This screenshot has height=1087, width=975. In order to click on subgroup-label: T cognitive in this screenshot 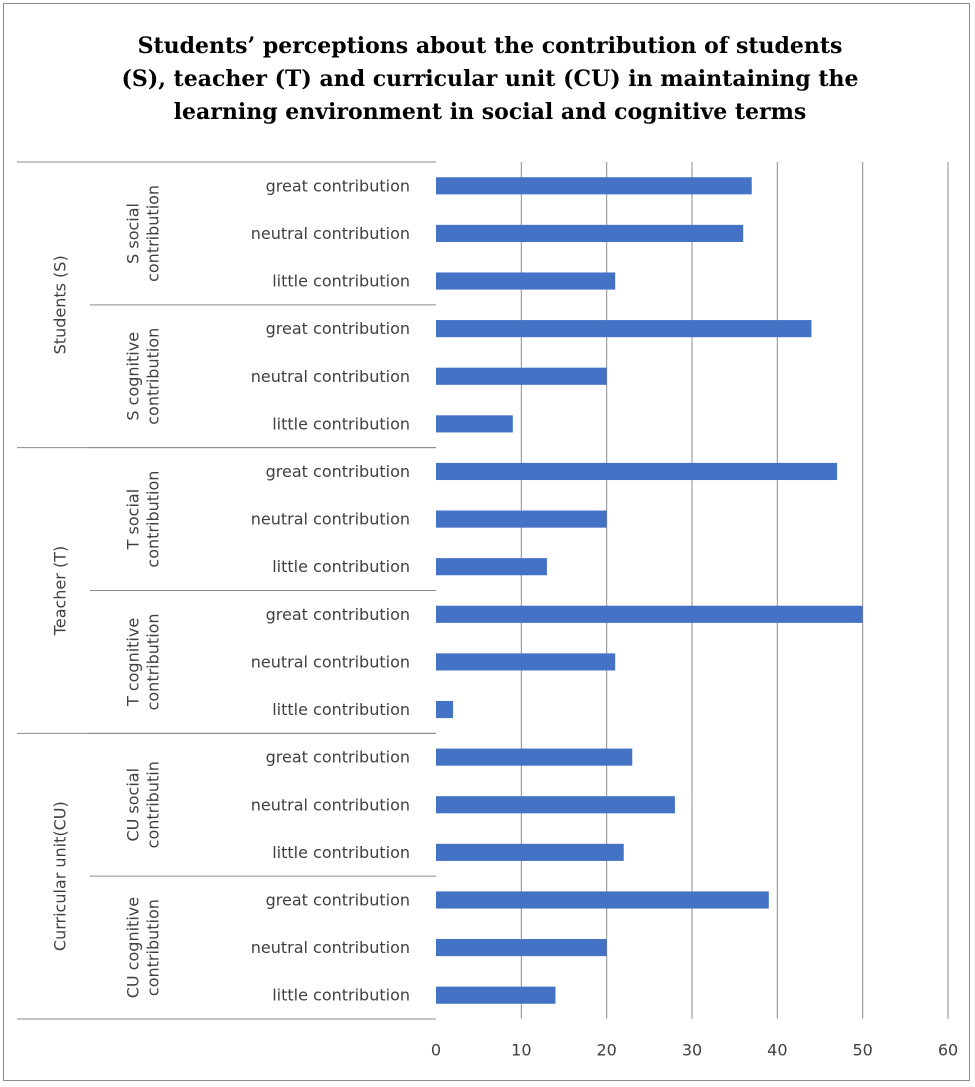, I will do `click(133, 662)`.